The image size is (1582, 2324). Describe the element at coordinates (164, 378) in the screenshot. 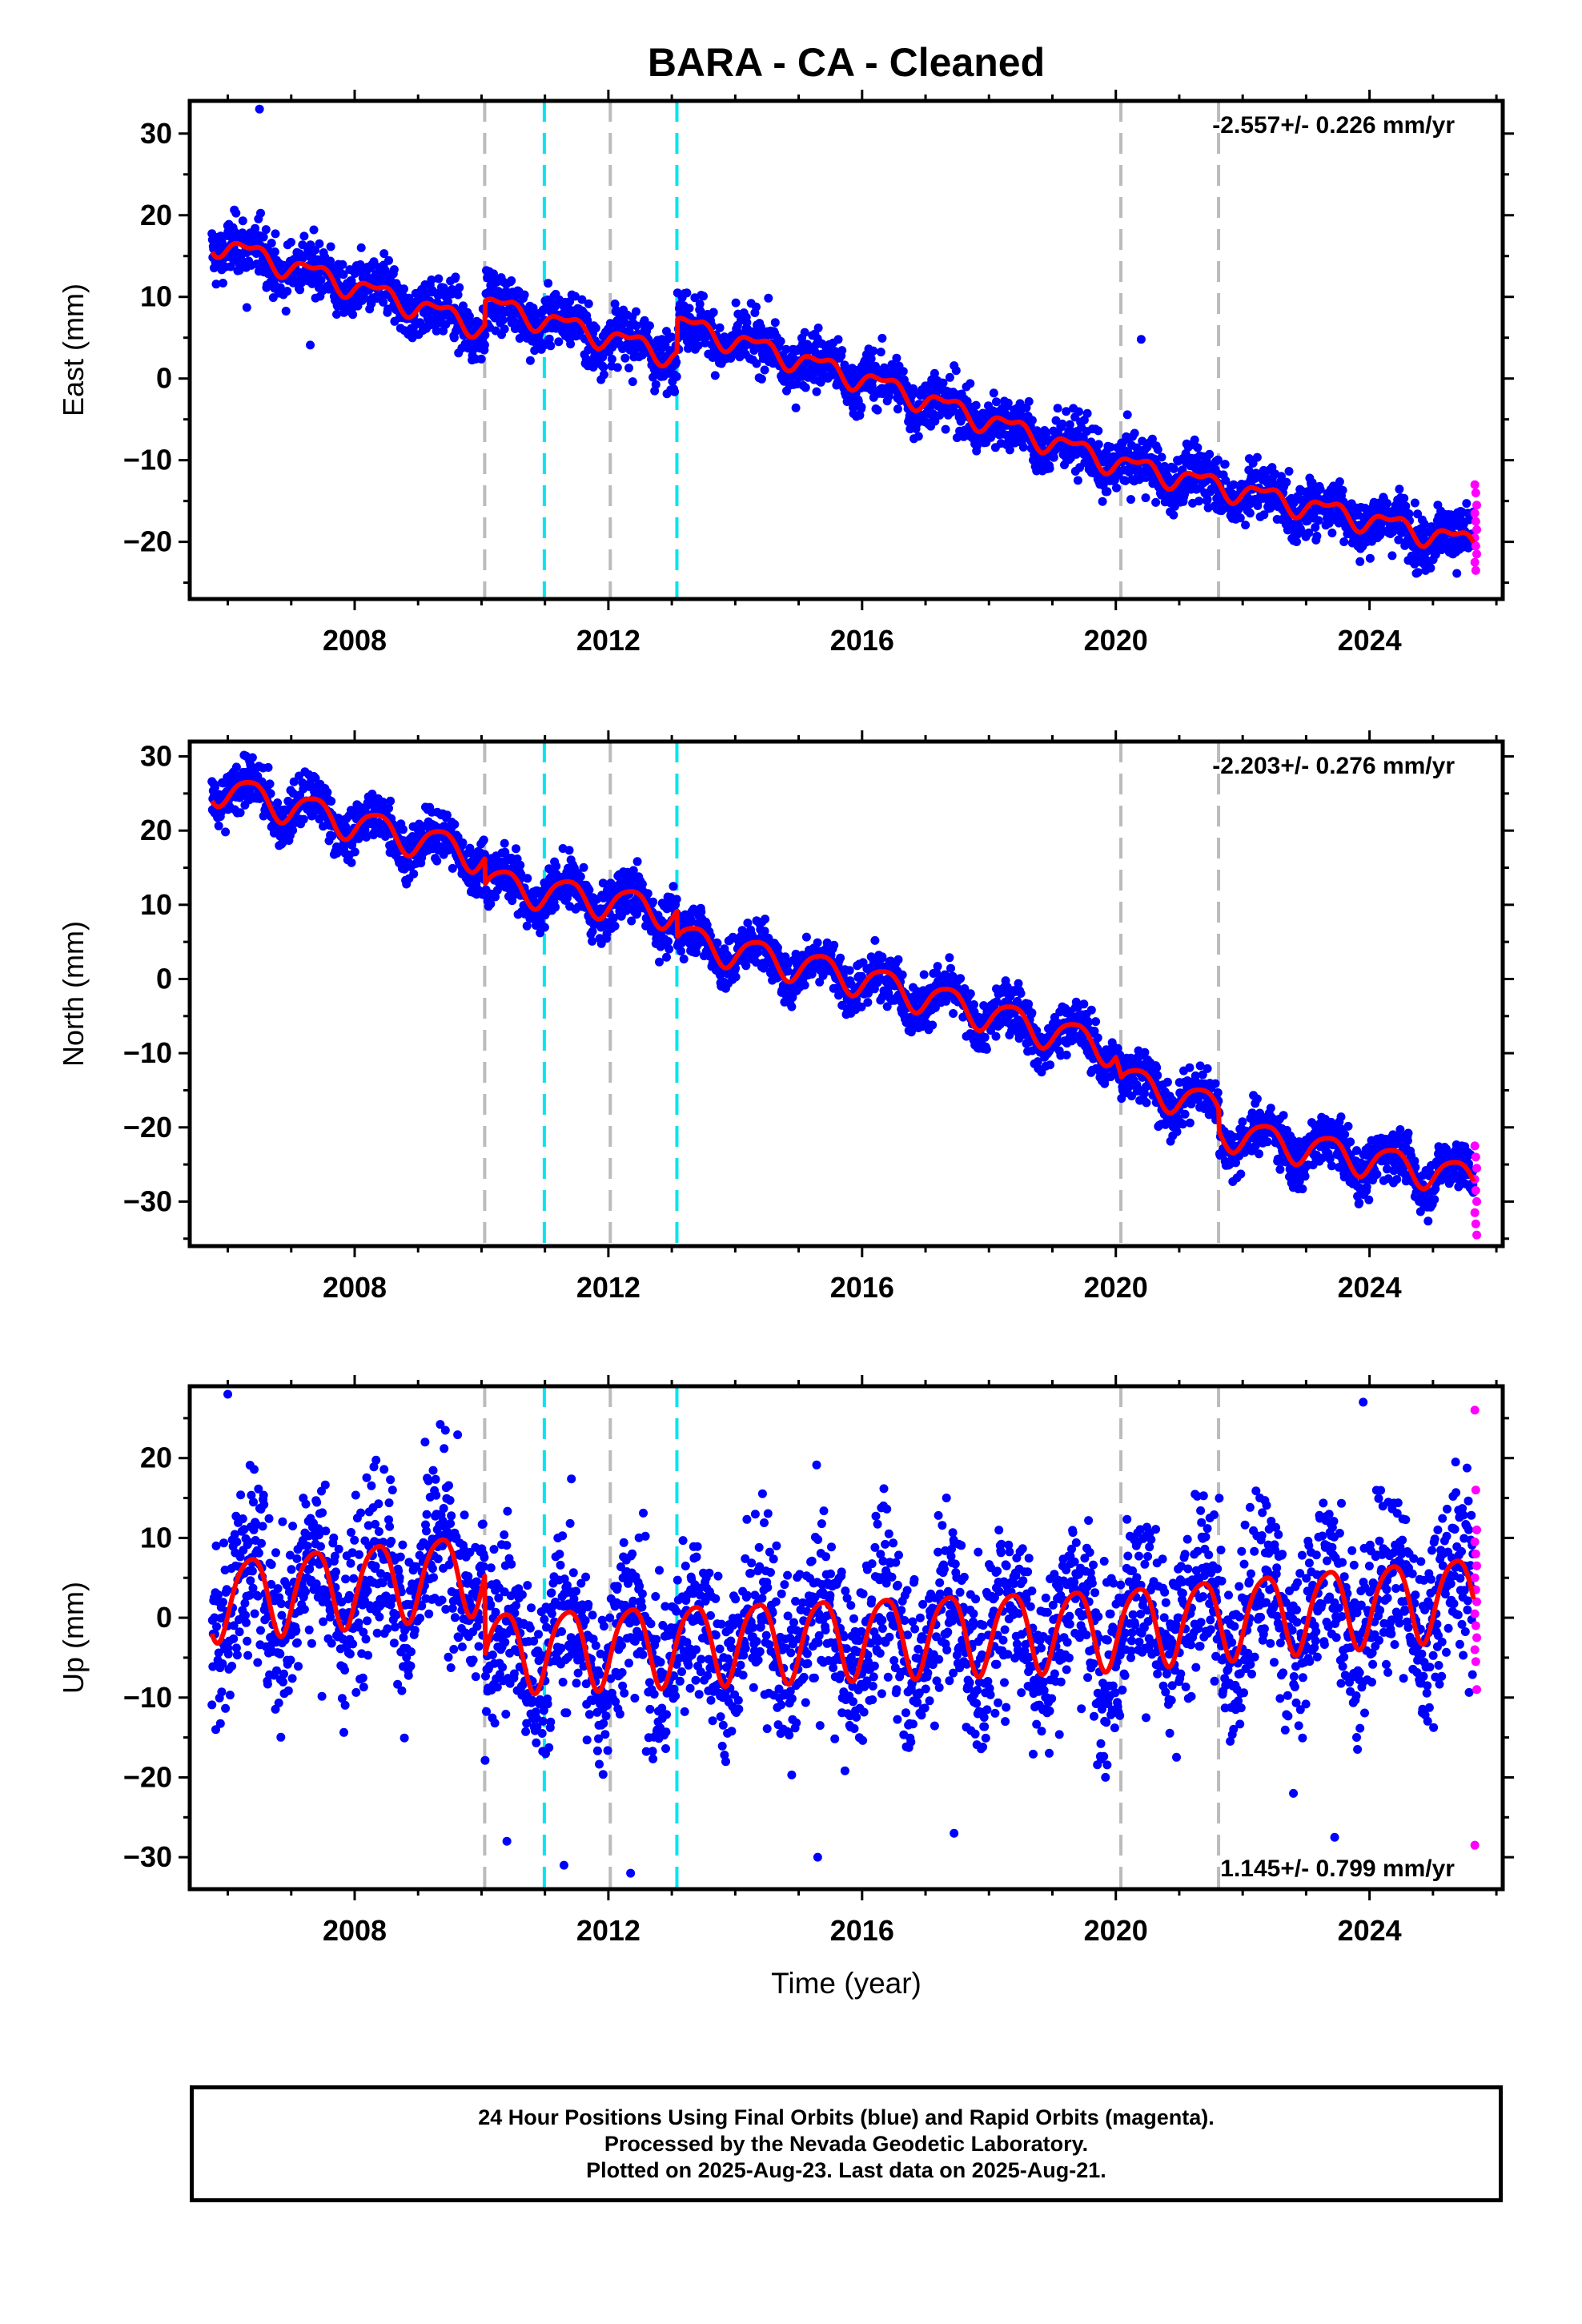

I see `y-tick-label: 0` at that location.